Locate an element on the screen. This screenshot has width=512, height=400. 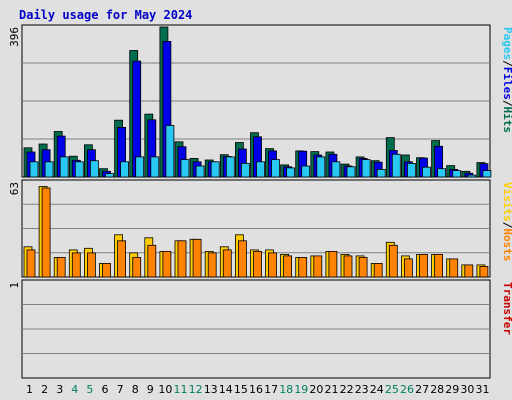
scale-label: 63 is located at coordinates (14, 188).